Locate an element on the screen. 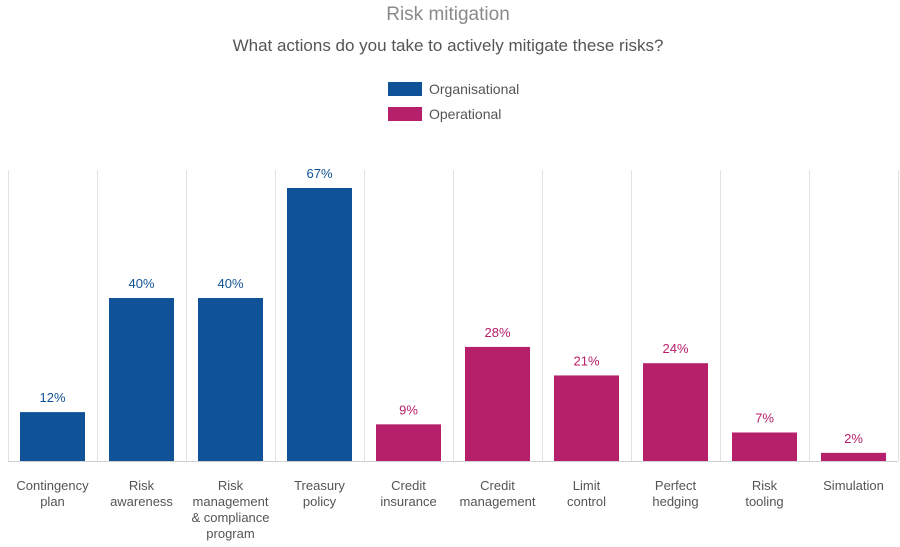 This screenshot has width=900, height=547. category-label-line: insurance is located at coordinates (408, 501).